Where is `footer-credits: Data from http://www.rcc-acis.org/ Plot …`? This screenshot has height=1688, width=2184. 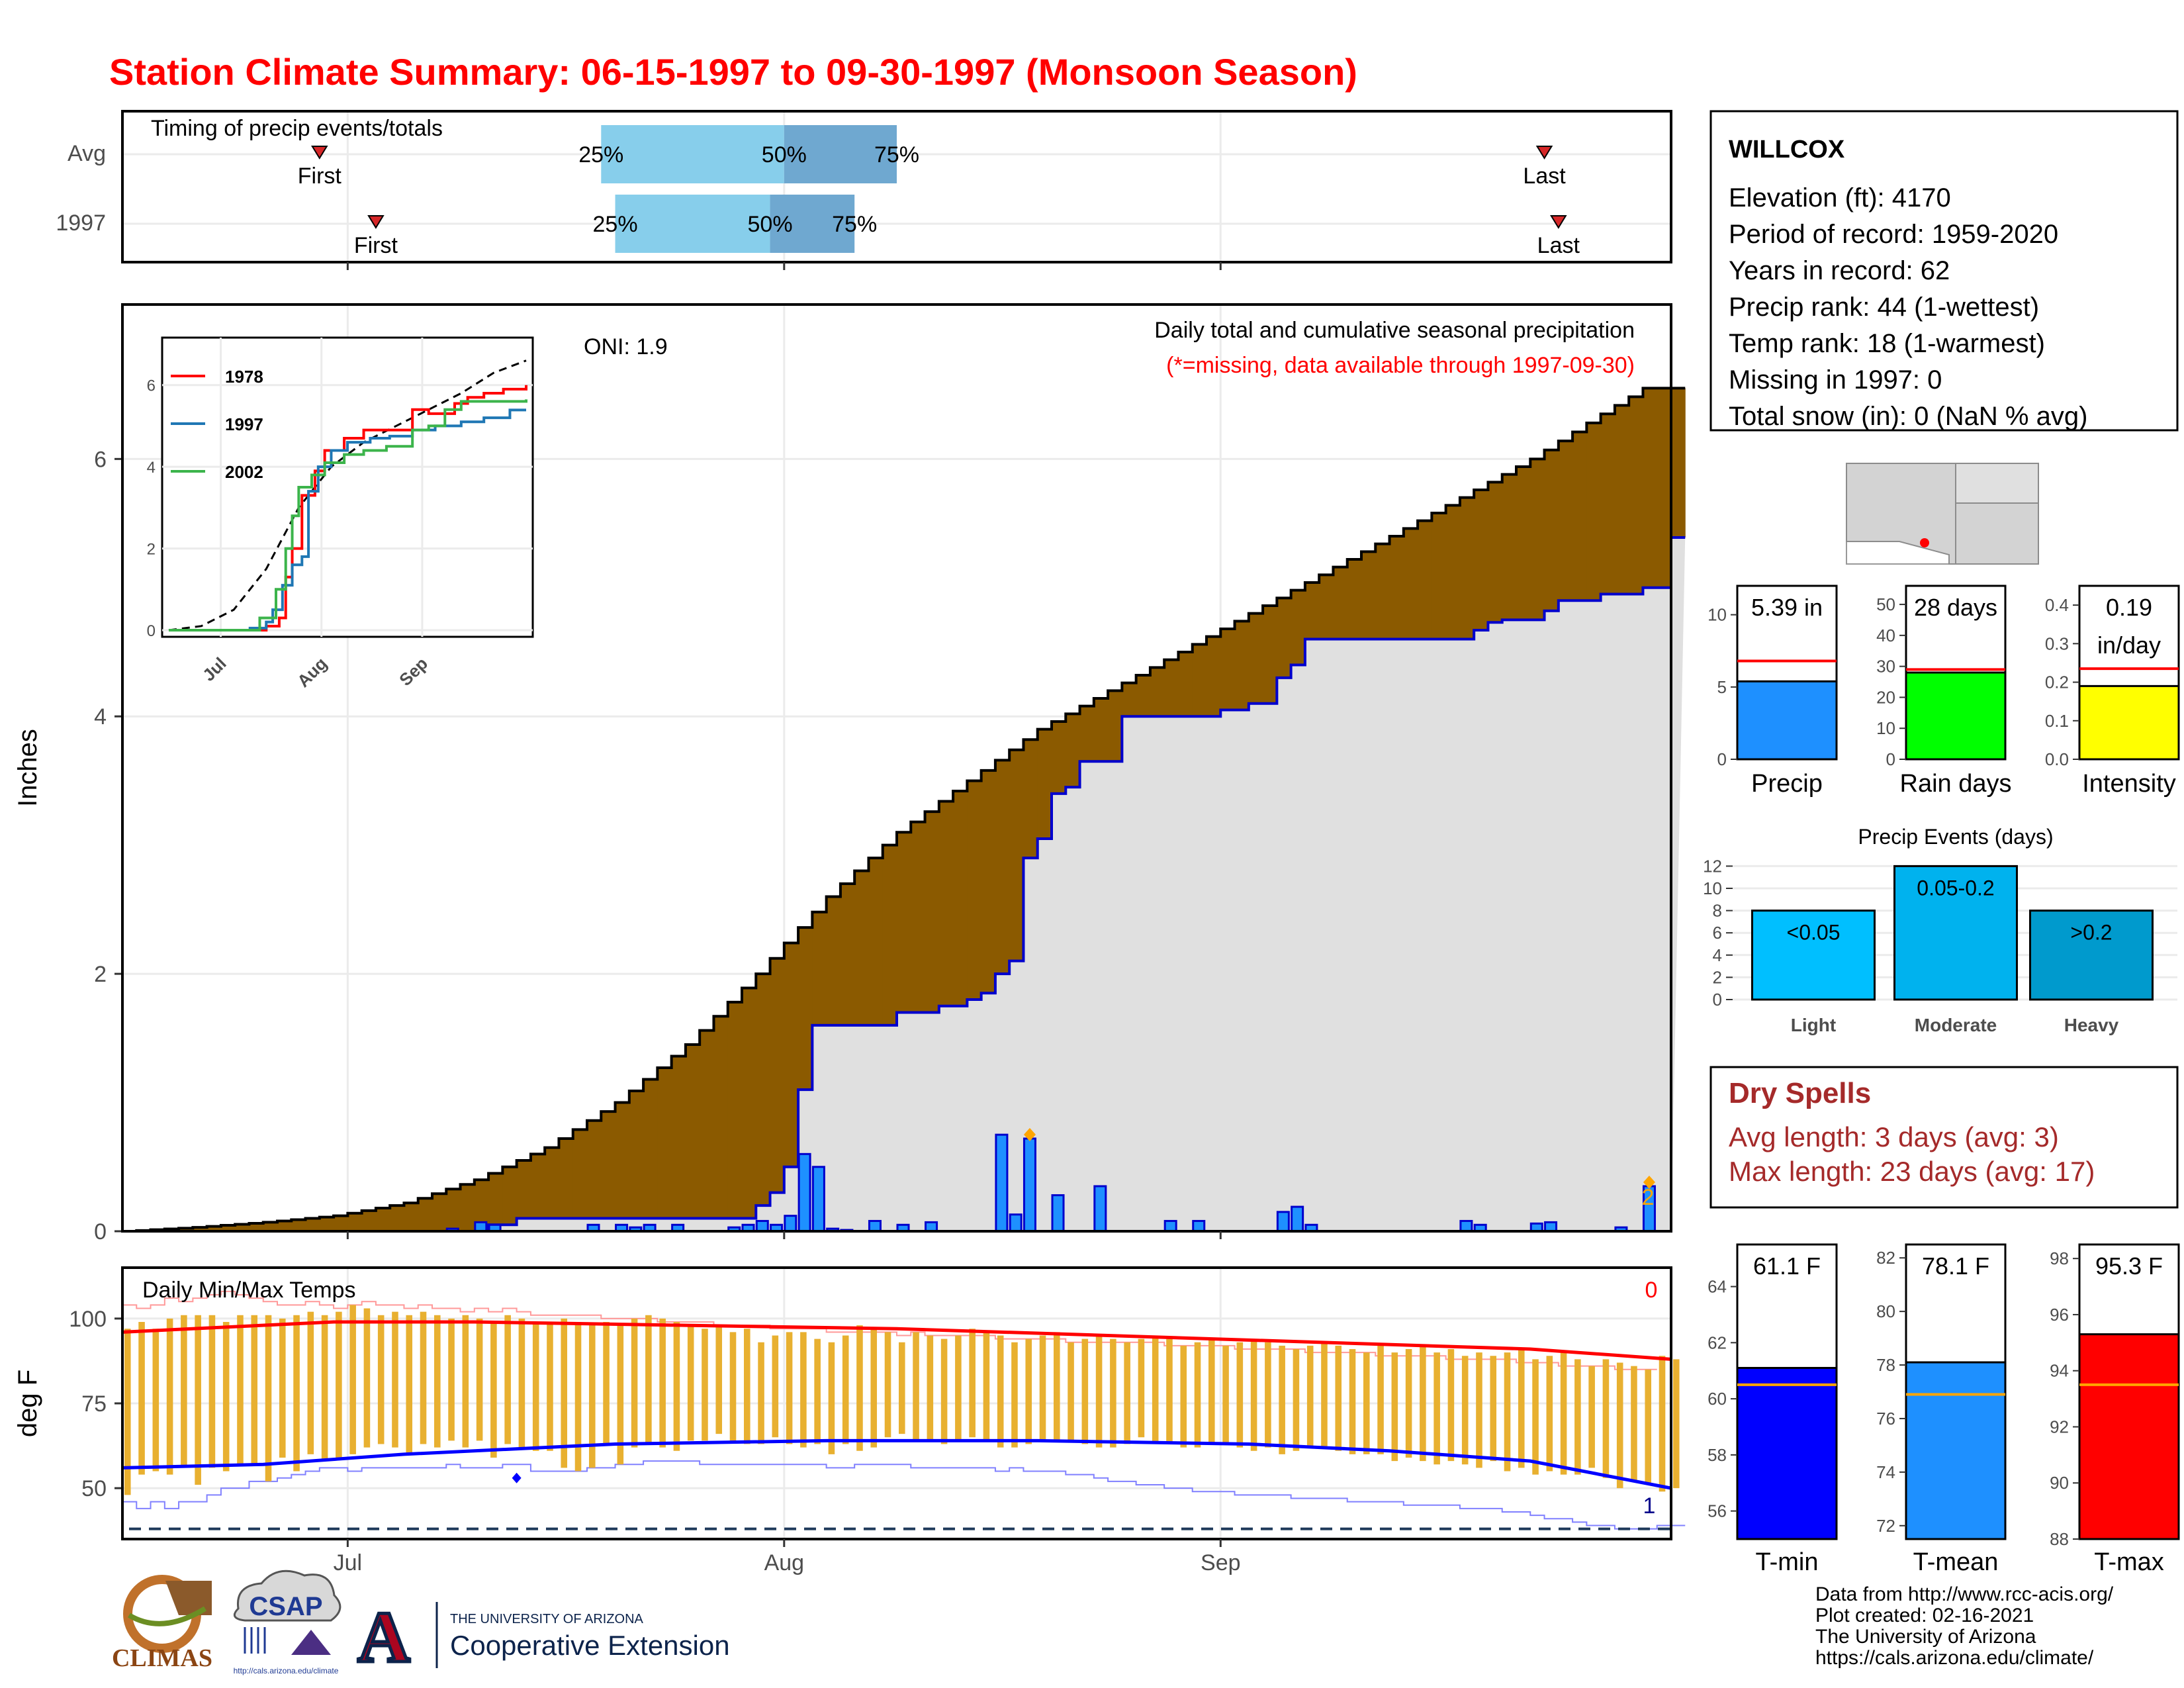
footer-credits: Data from http://www.rcc-acis.org/ Plot … is located at coordinates (1965, 1626).